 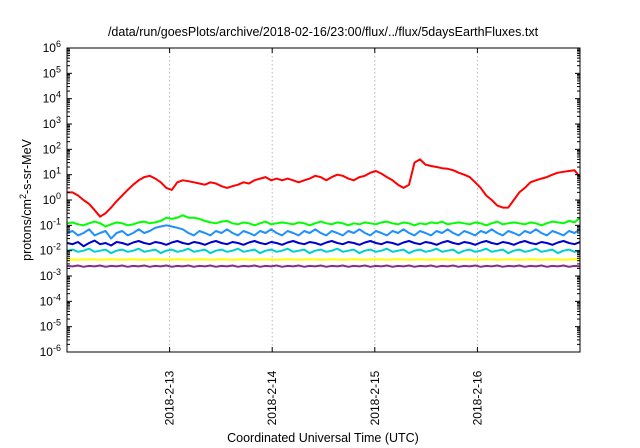 What do you see at coordinates (57, 297) in the screenshot?
I see `y-tick-exp: -4` at bounding box center [57, 297].